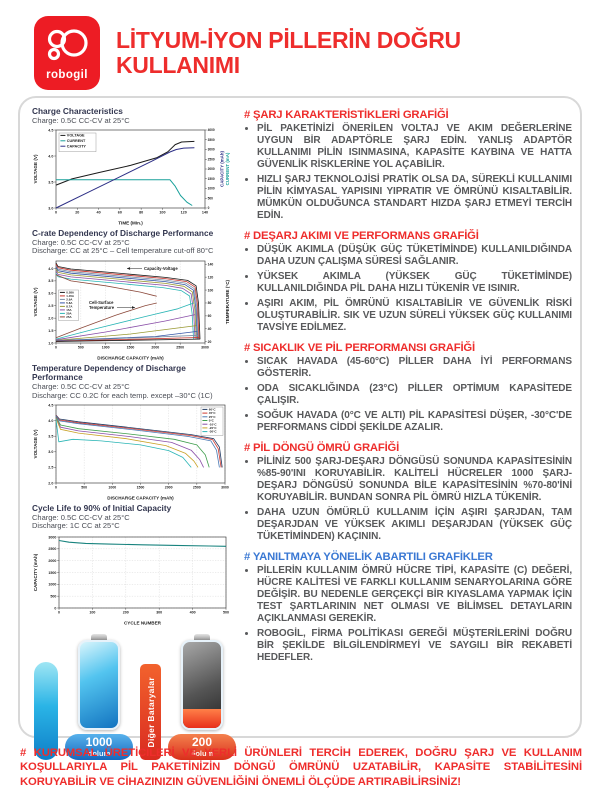 The image size is (600, 800). What do you see at coordinates (202, 742) in the screenshot?
I see `cycles-value: 200` at bounding box center [202, 742].